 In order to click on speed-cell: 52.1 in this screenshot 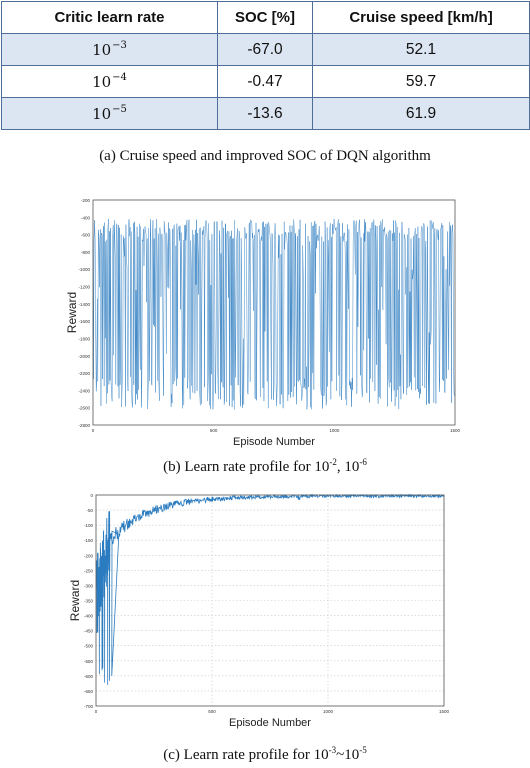, I will do `click(421, 49)`.